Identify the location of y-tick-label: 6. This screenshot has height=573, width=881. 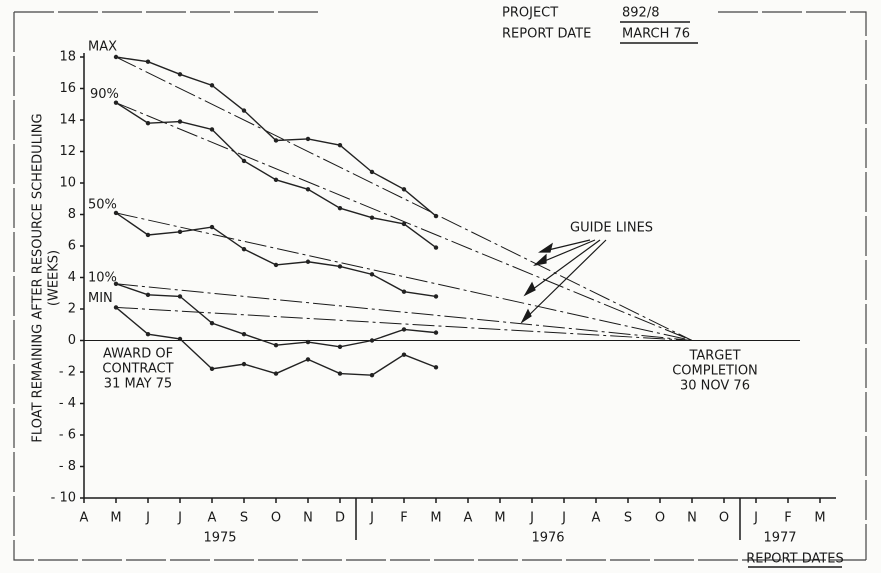
(72, 246).